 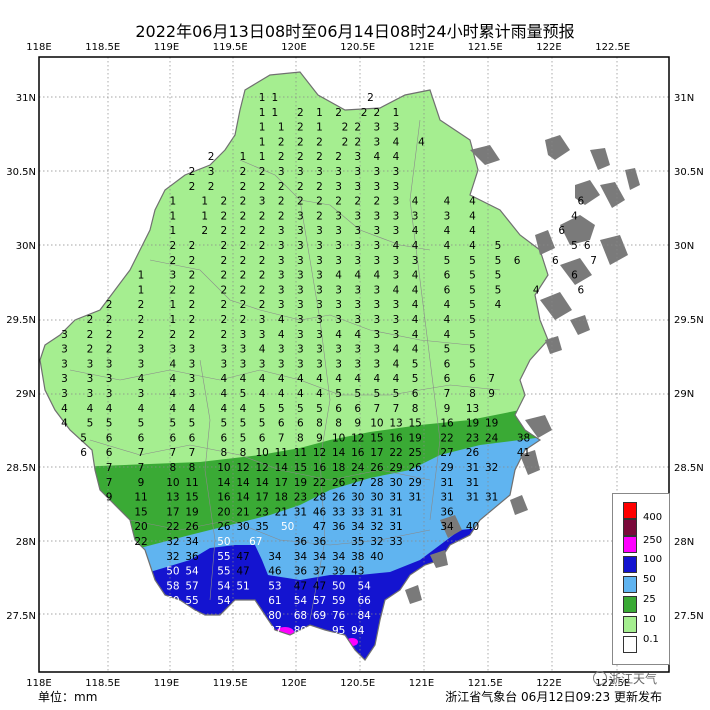 I want to click on station-value: 30, so click(x=242, y=527).